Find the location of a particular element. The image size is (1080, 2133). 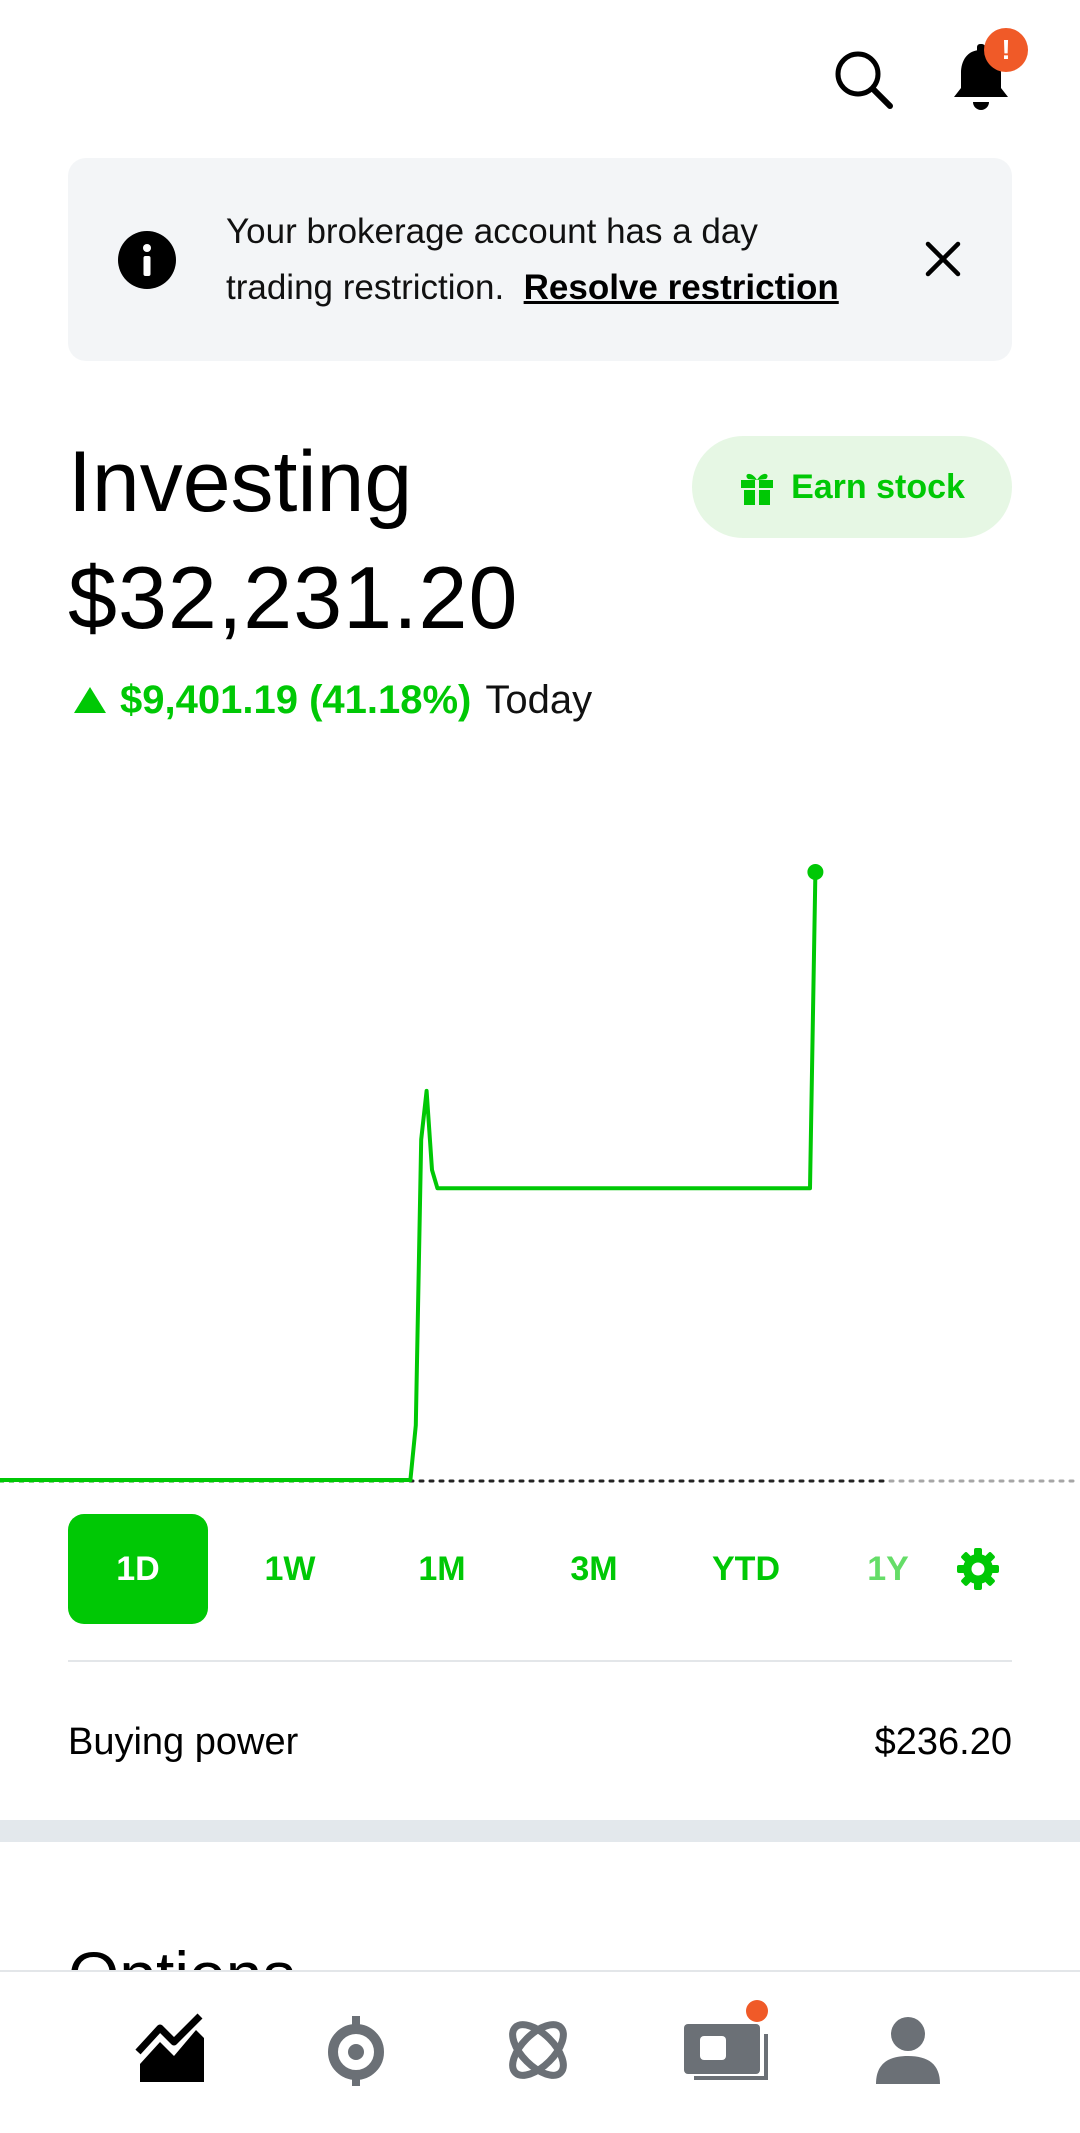

explore-icon is located at coordinates (538, 2050).